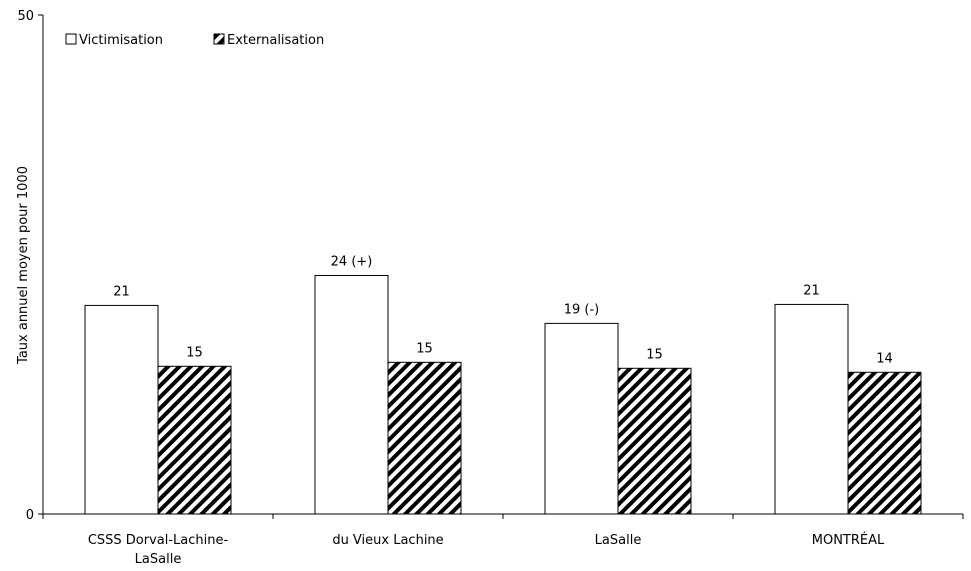 The height and width of the screenshot is (571, 971). I want to click on bar-value-label: 14, so click(884, 358).